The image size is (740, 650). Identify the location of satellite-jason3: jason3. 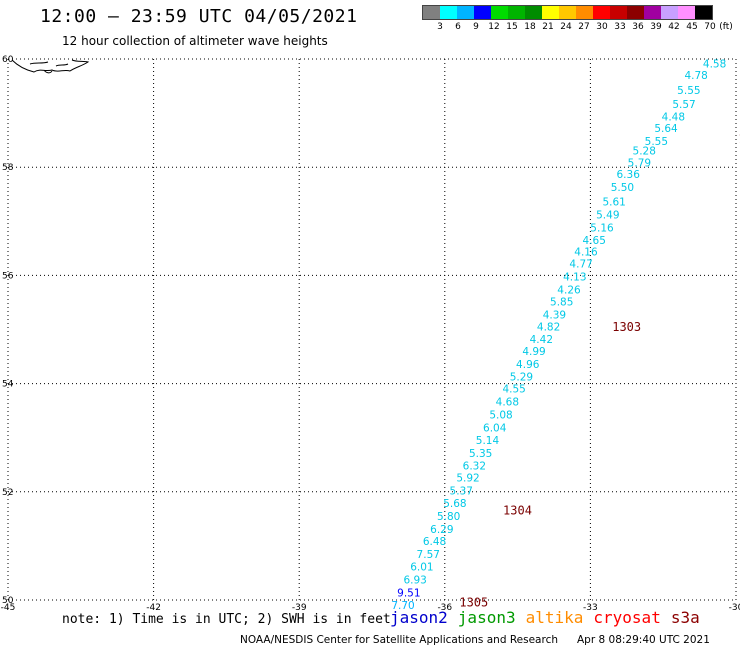
(486, 617).